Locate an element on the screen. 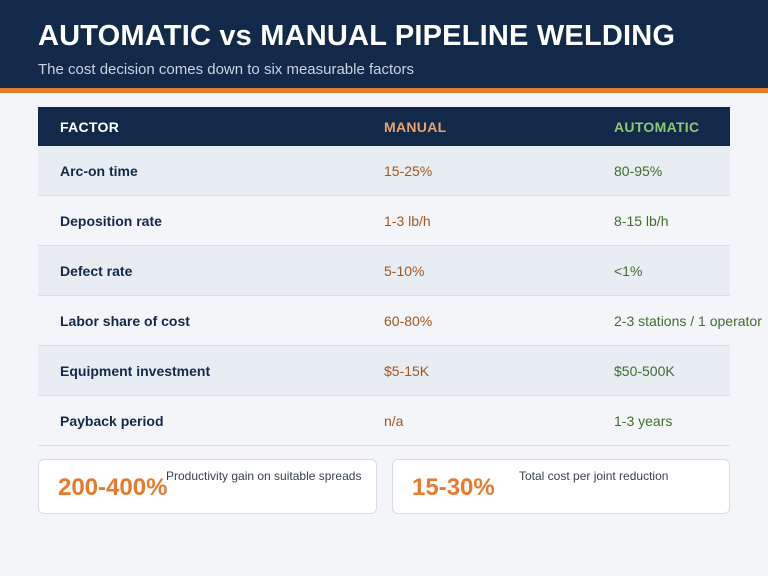 This screenshot has width=768, height=576. table-row: Arc-on time 15-25% 80-95% is located at coordinates (384, 171).